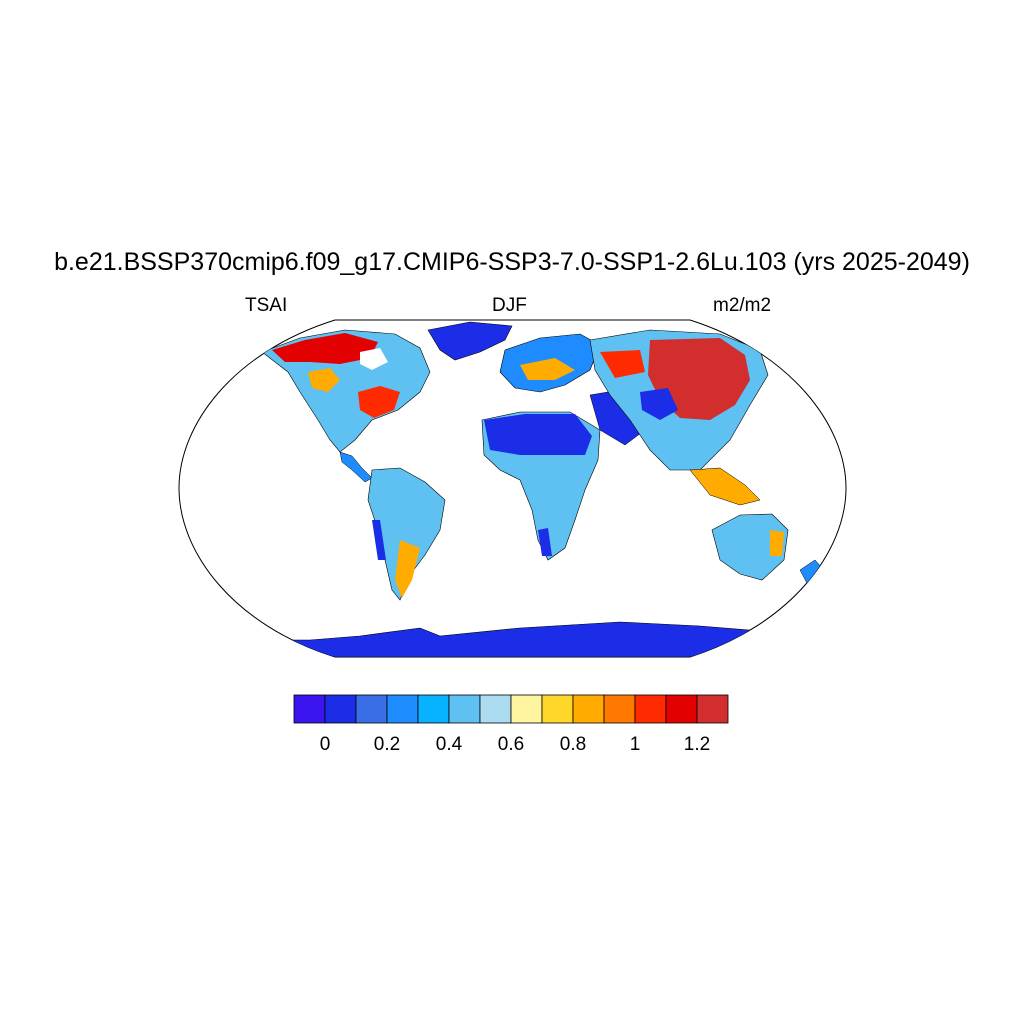 This screenshot has height=1024, width=1024. I want to click on colorbar-tick-label: 1.2, so click(697, 744).